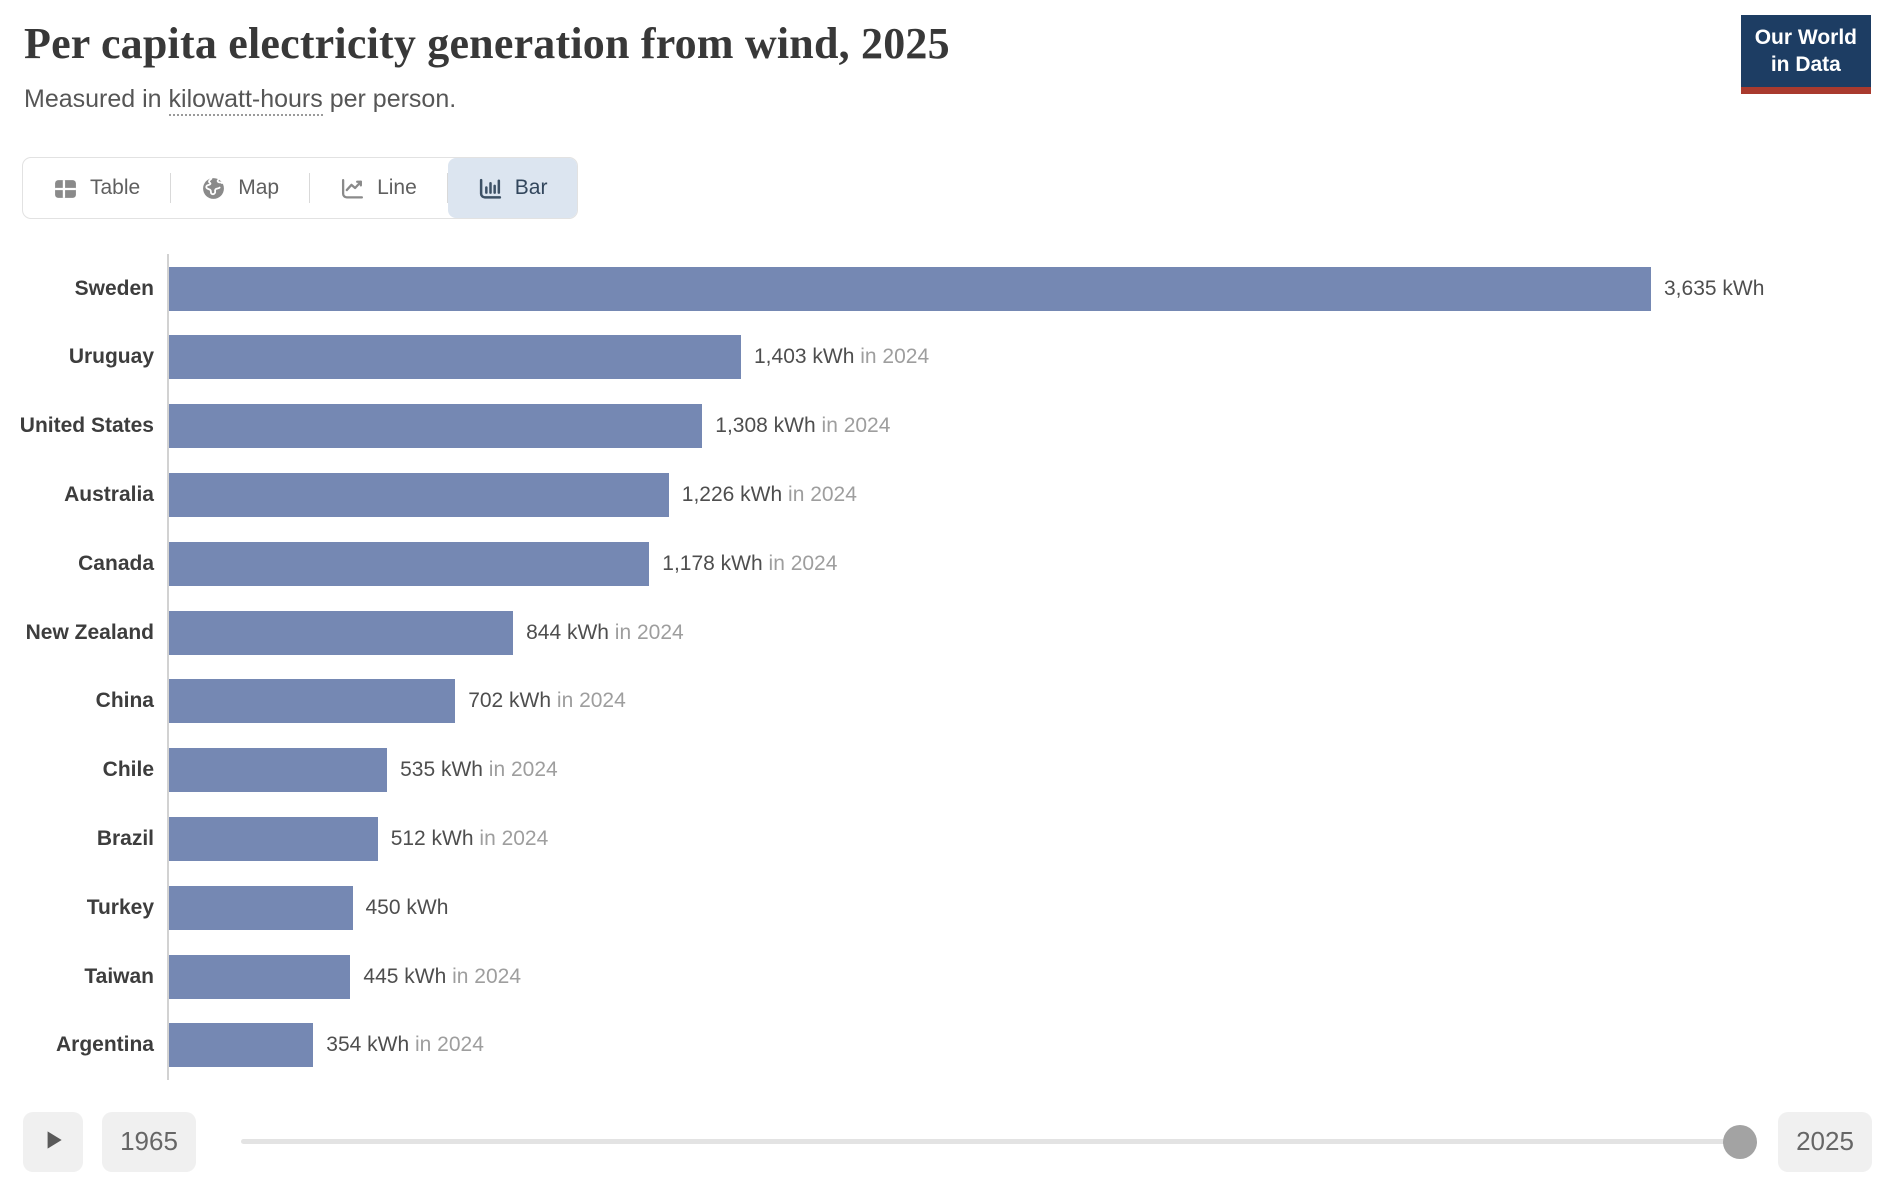 The width and height of the screenshot is (1899, 1190). I want to click on chart-row: Canada 1,178 kWh in 2024, so click(949, 563).